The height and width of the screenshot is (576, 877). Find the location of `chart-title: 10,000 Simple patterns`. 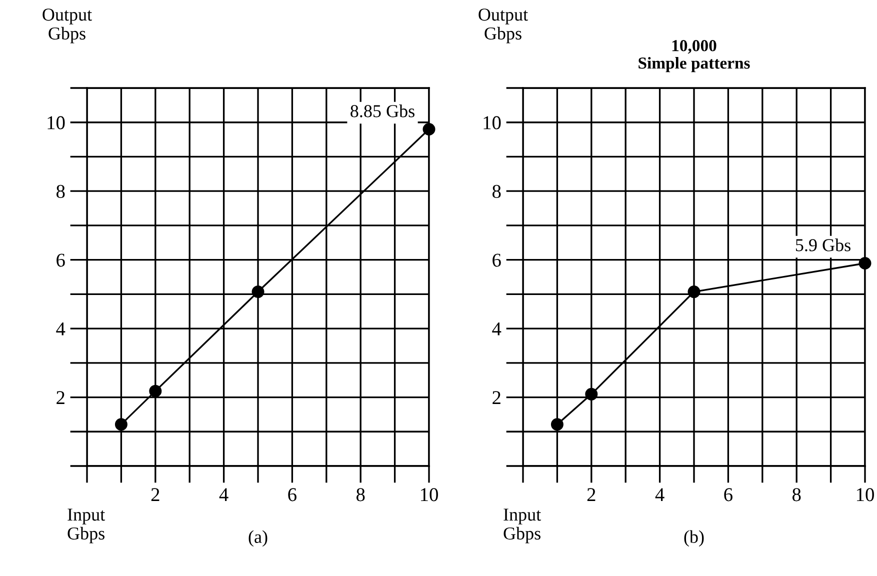

chart-title: 10,000 Simple patterns is located at coordinates (694, 56).